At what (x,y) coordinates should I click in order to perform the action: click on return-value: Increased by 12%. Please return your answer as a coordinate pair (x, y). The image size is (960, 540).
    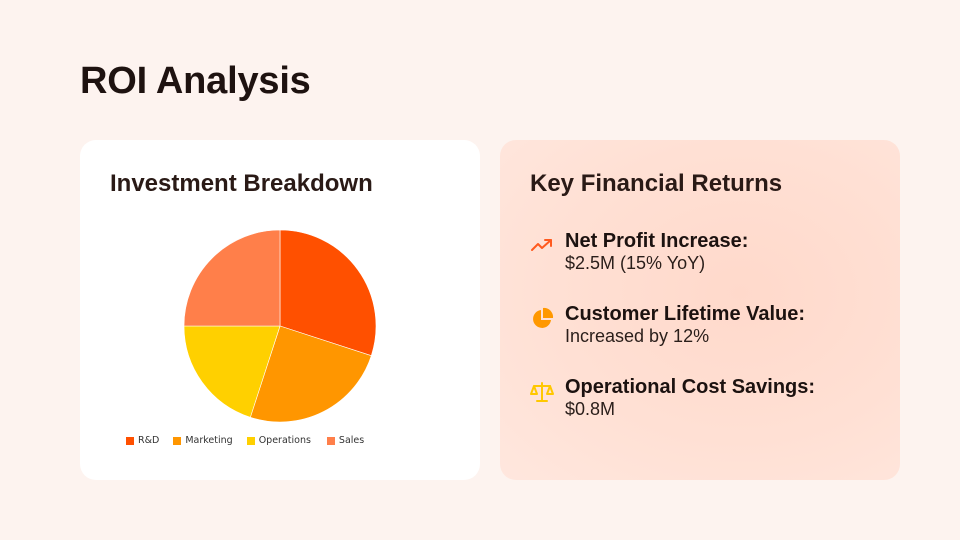
    Looking at the image, I should click on (637, 336).